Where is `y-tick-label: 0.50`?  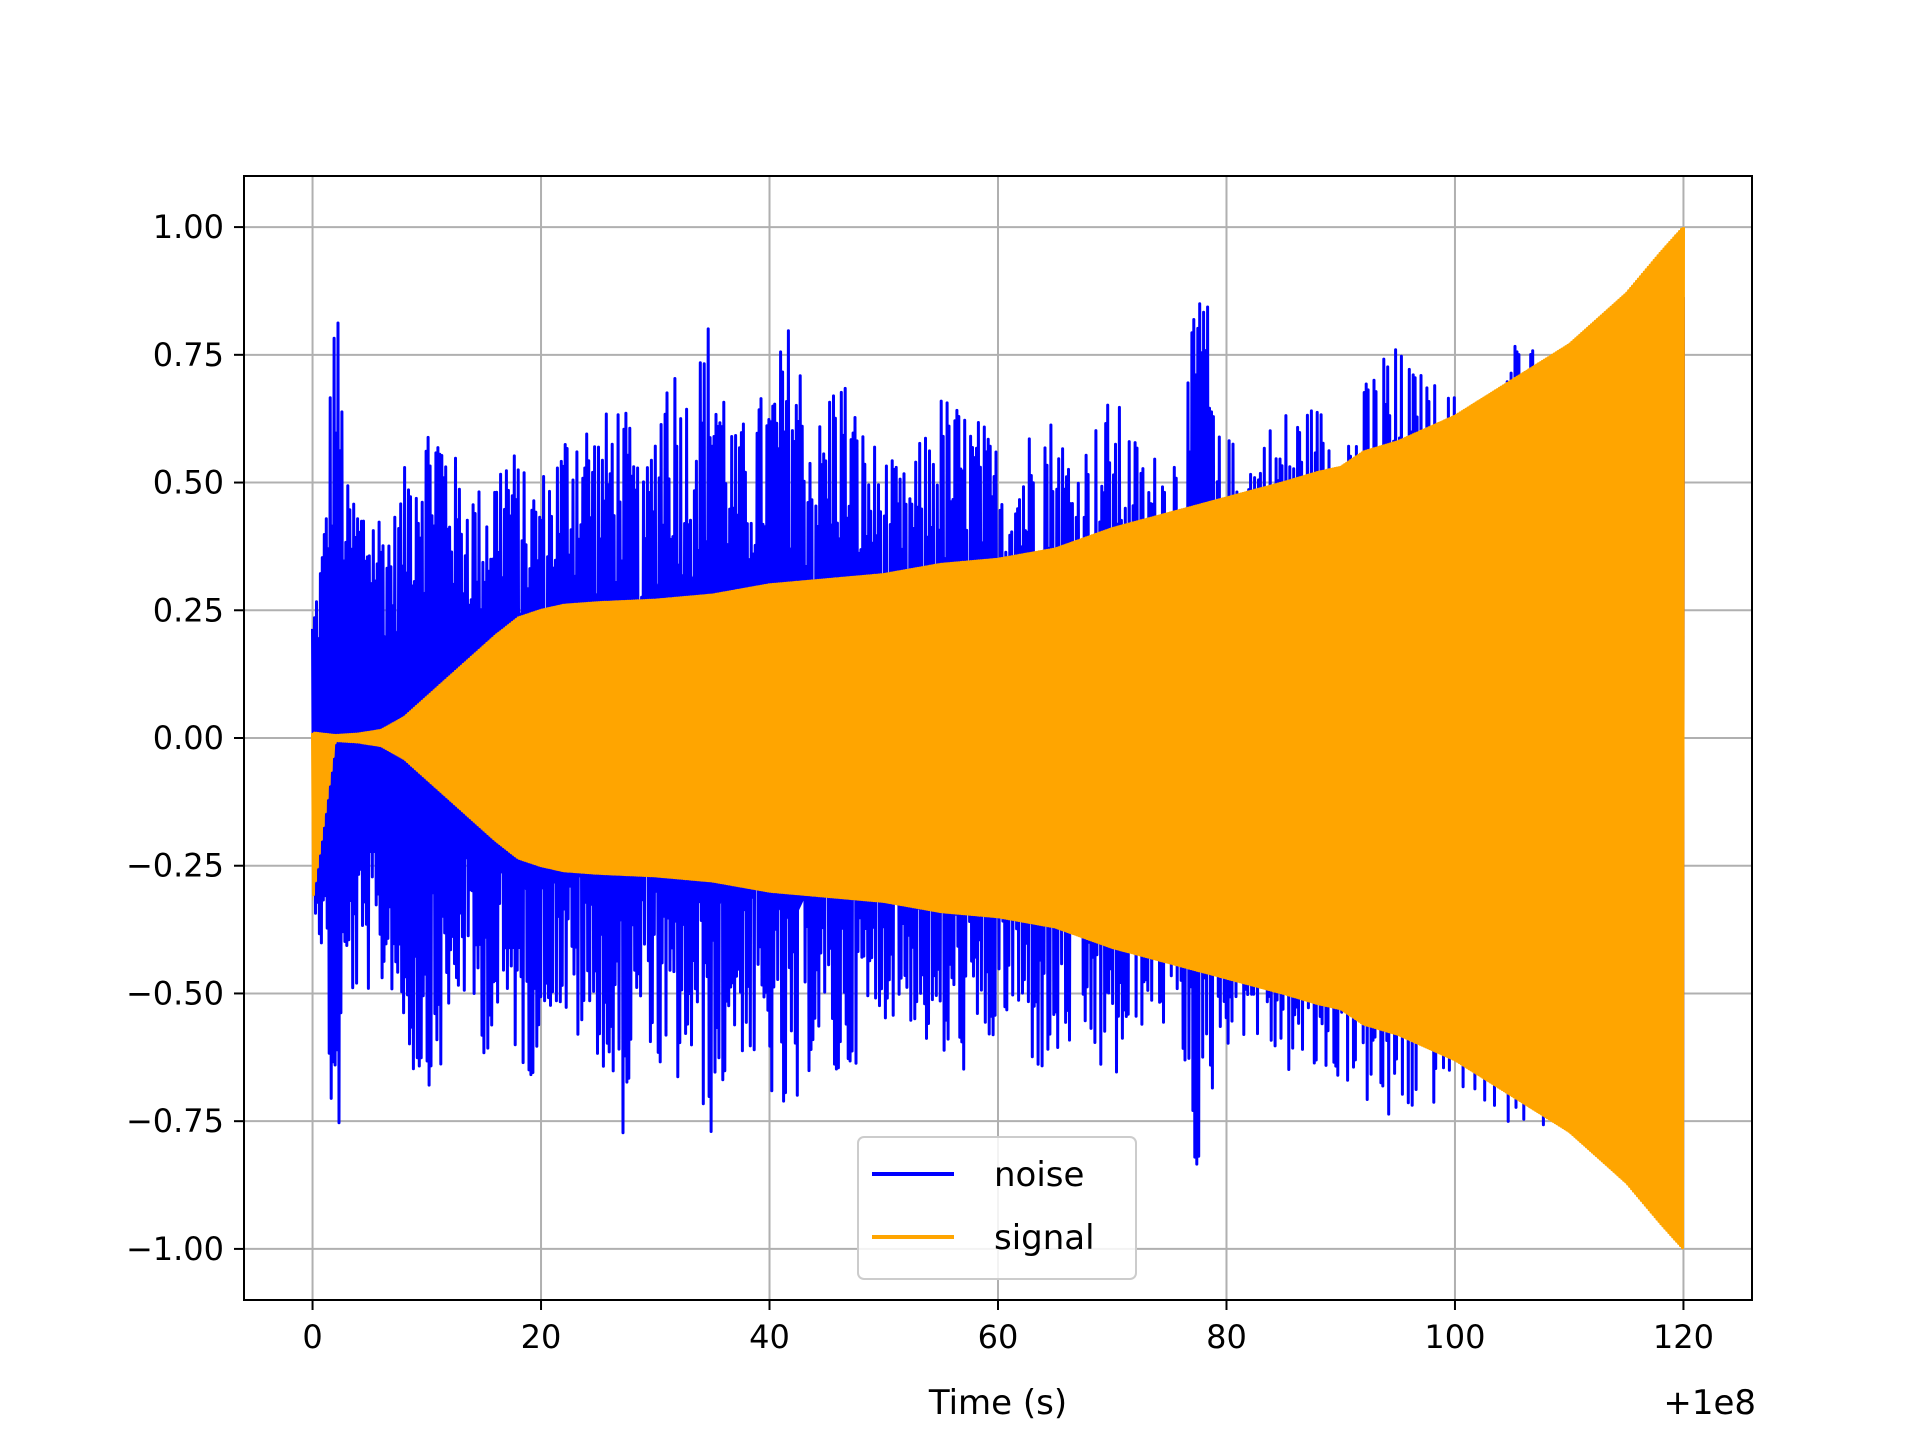 y-tick-label: 0.50 is located at coordinates (188, 483).